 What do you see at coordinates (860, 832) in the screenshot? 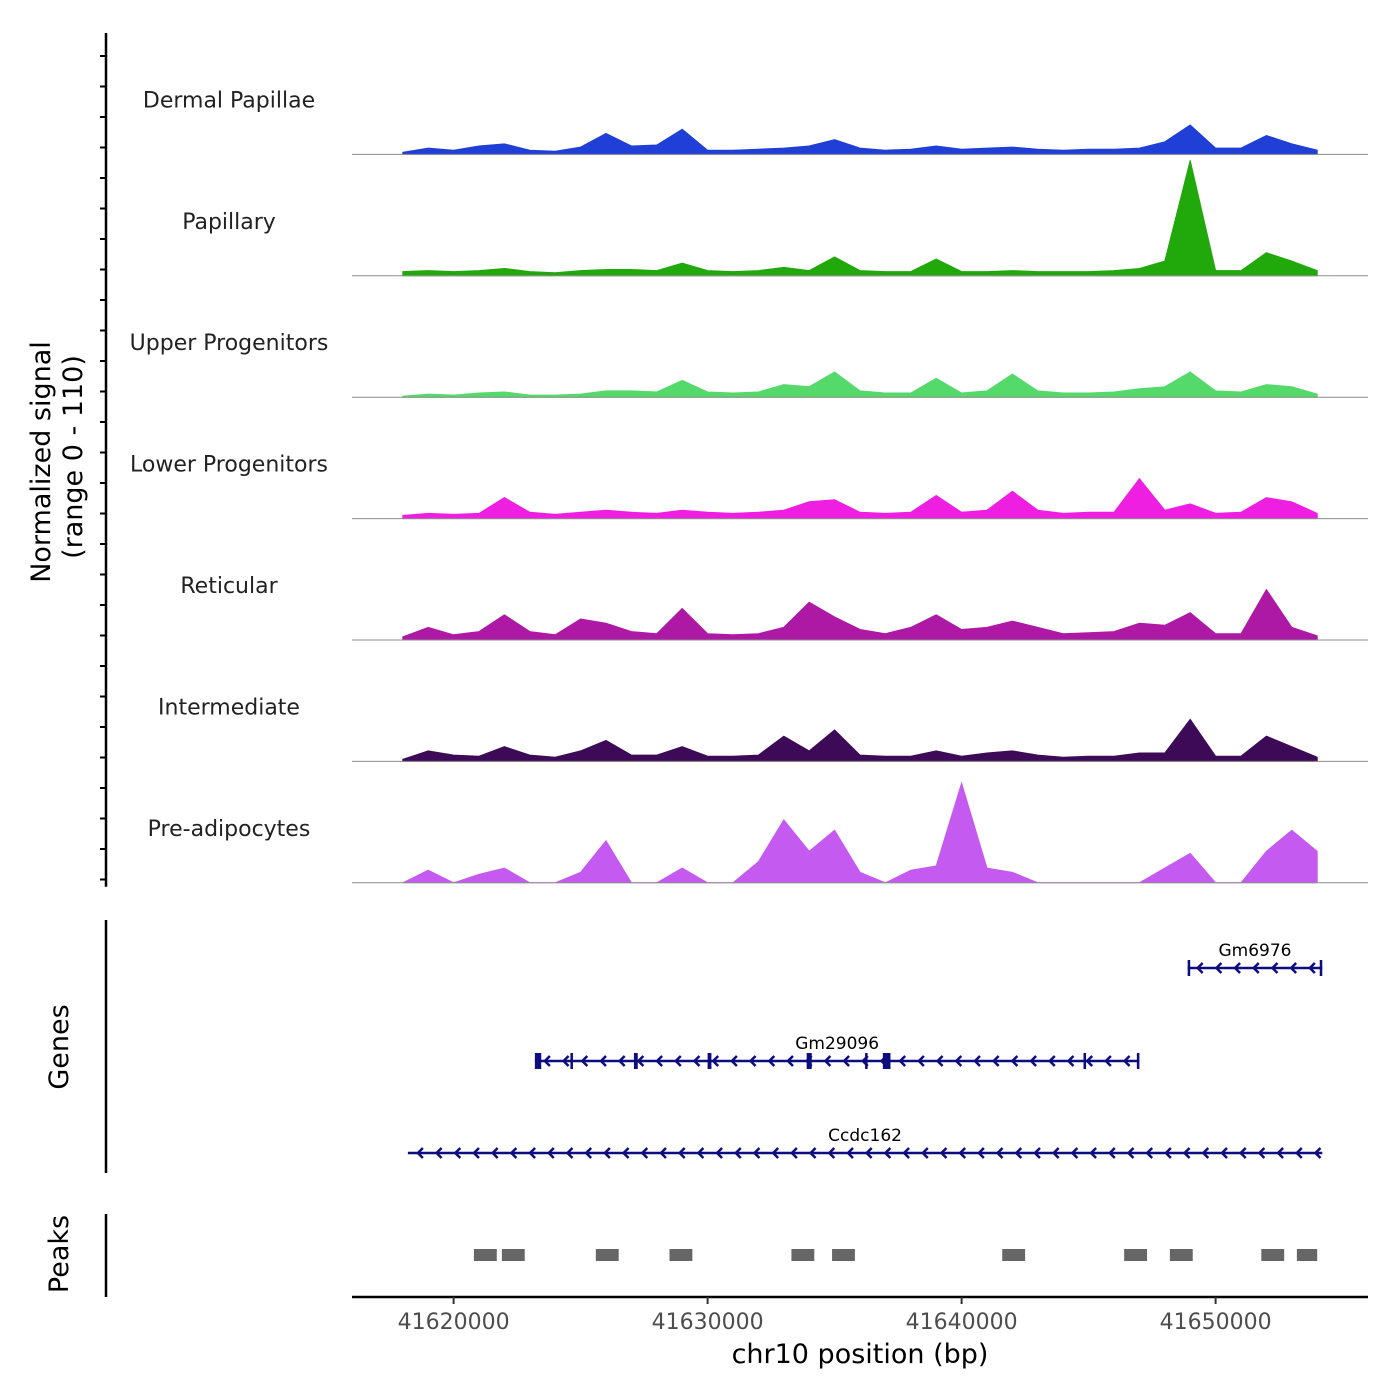
I see `signal-area-pre-adipocytes` at bounding box center [860, 832].